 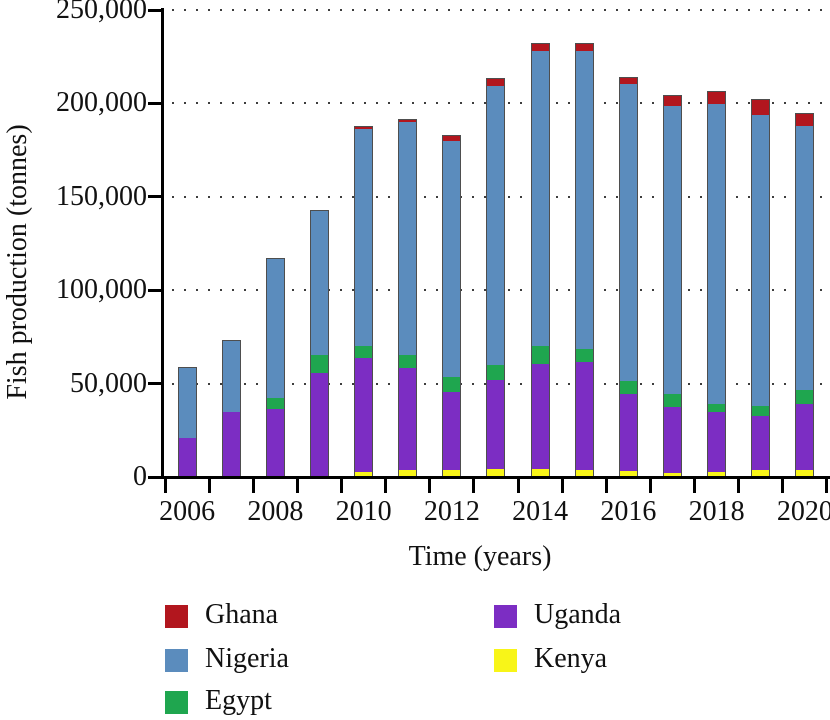 What do you see at coordinates (496, 82) in the screenshot?
I see `bar-segment-2013-ghana` at bounding box center [496, 82].